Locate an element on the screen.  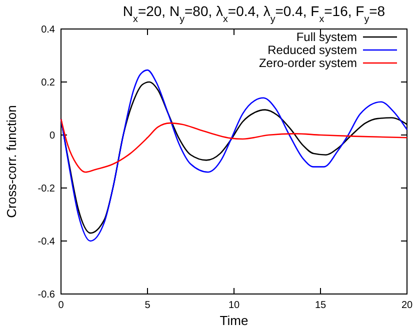
y-tick-label: 0 is located at coordinates (52, 136).